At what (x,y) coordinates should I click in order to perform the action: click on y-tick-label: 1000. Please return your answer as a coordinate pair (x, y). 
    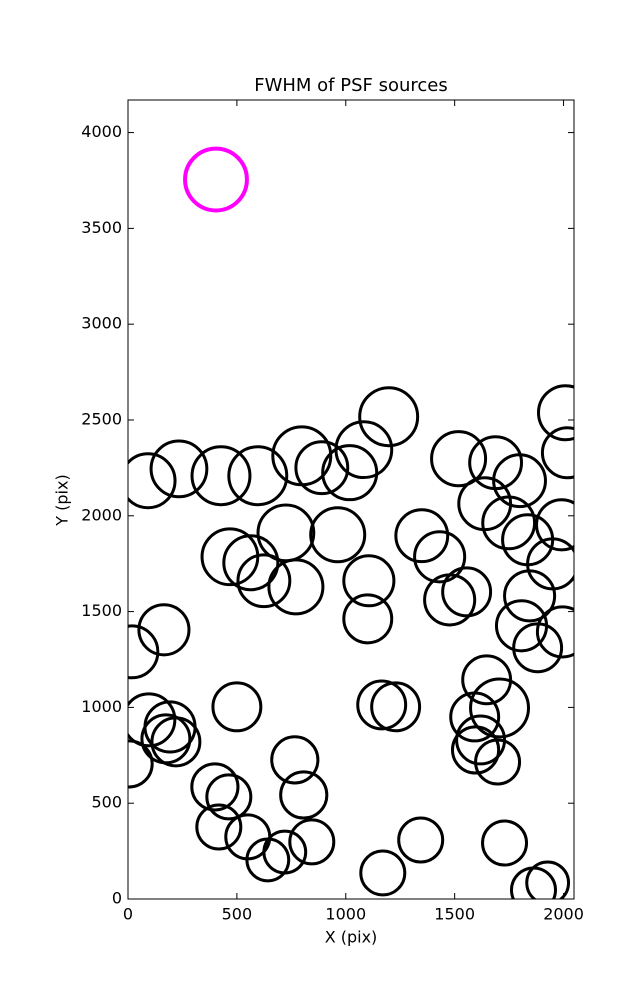
    Looking at the image, I should click on (101, 706).